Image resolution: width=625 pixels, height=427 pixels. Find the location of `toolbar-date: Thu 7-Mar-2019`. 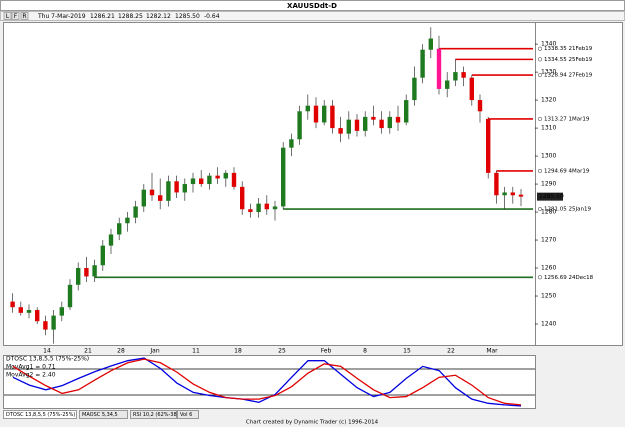

toolbar-date: Thu 7-Mar-2019 is located at coordinates (61, 16).